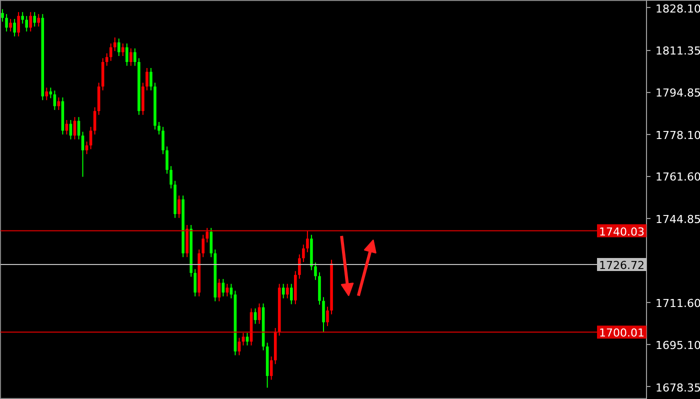  What do you see at coordinates (678, 345) in the screenshot?
I see `y-tick-label: 1695.10` at bounding box center [678, 345].